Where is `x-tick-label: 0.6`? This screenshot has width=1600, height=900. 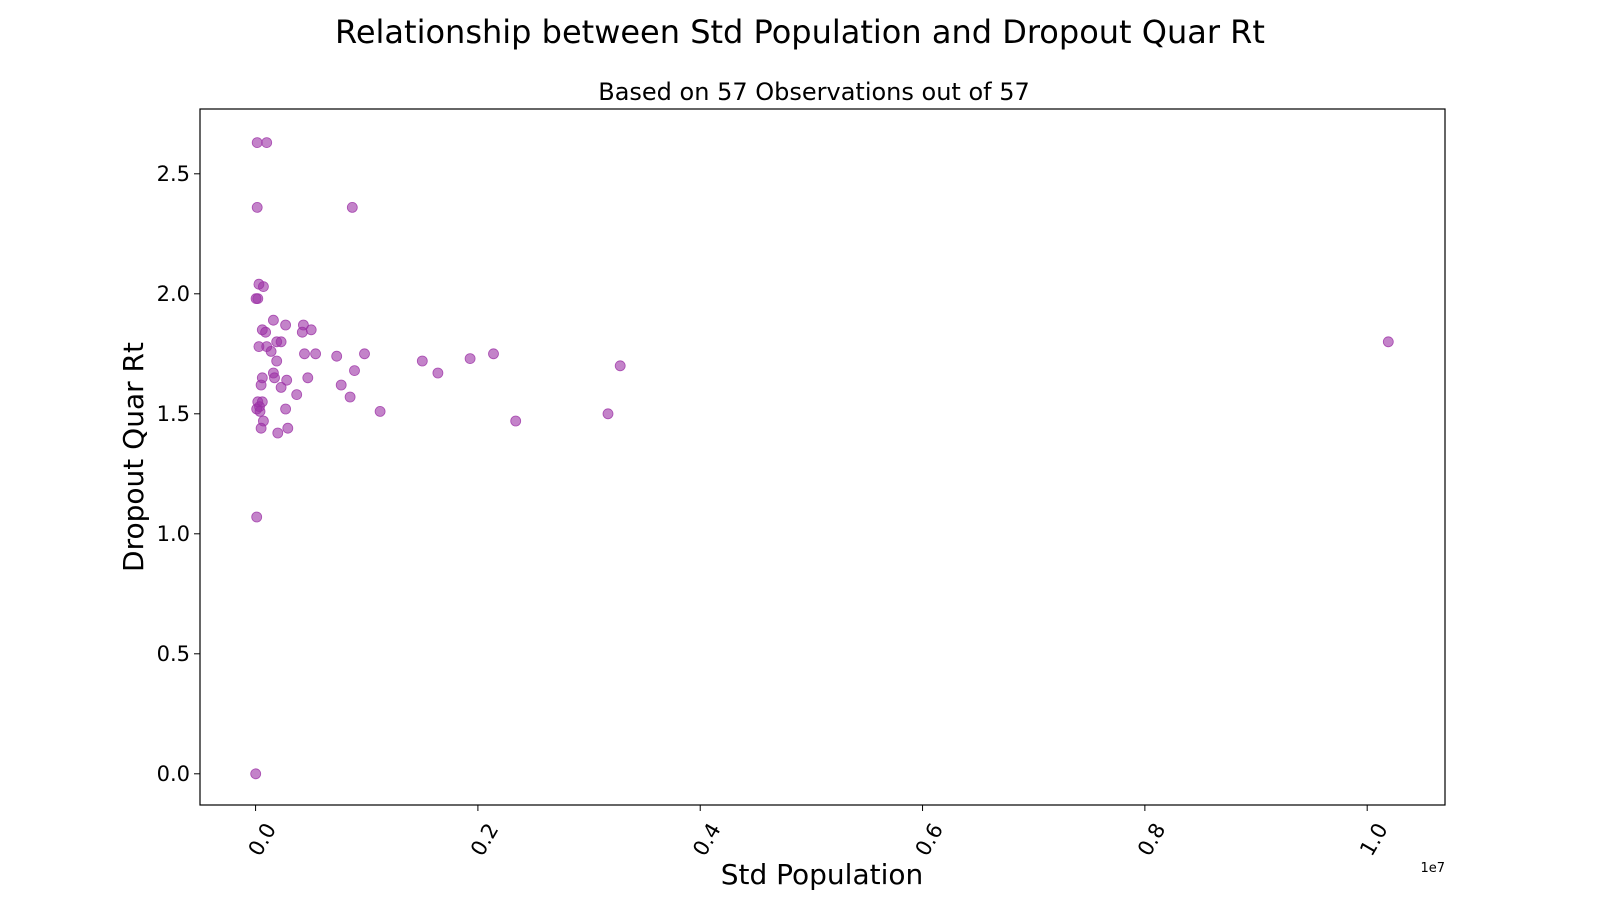
x-tick-label: 0.6 is located at coordinates (929, 839).